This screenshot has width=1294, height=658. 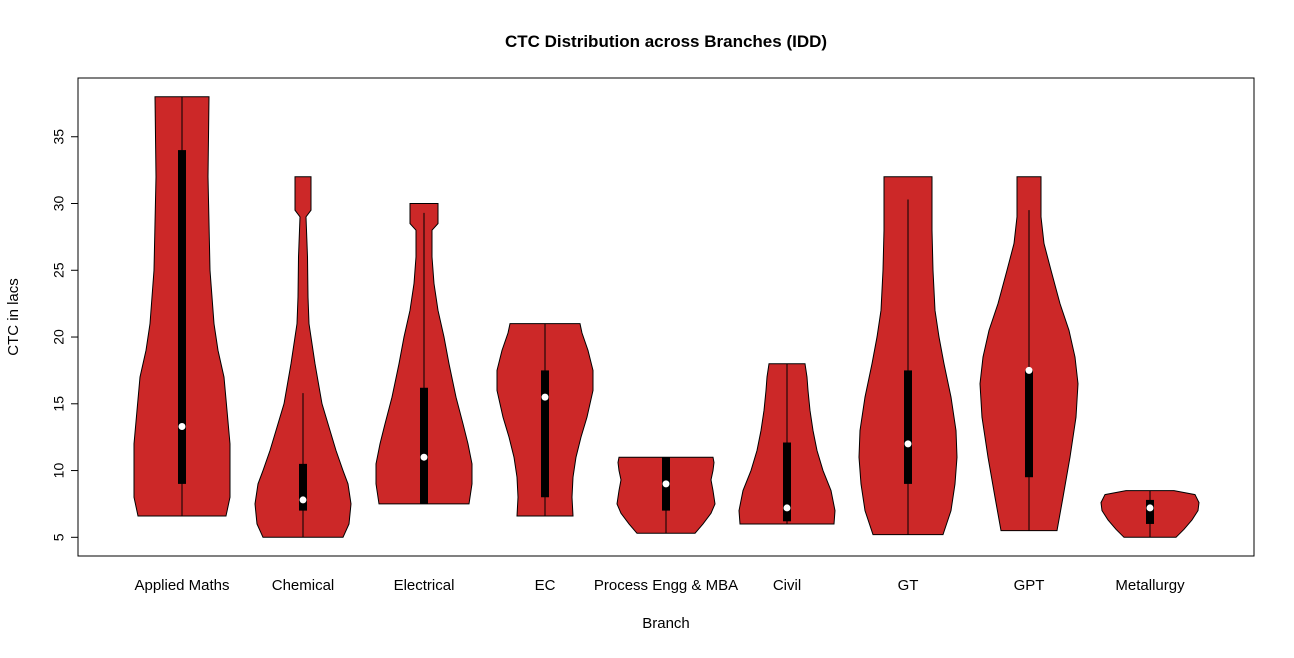 I want to click on x-tick-label: Electrical, so click(x=424, y=585).